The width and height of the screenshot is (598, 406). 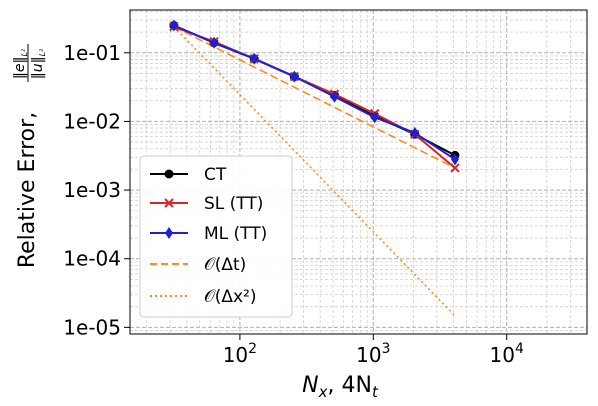 I want to click on x-axis-label: Nx, 4Nt, so click(x=340, y=387).